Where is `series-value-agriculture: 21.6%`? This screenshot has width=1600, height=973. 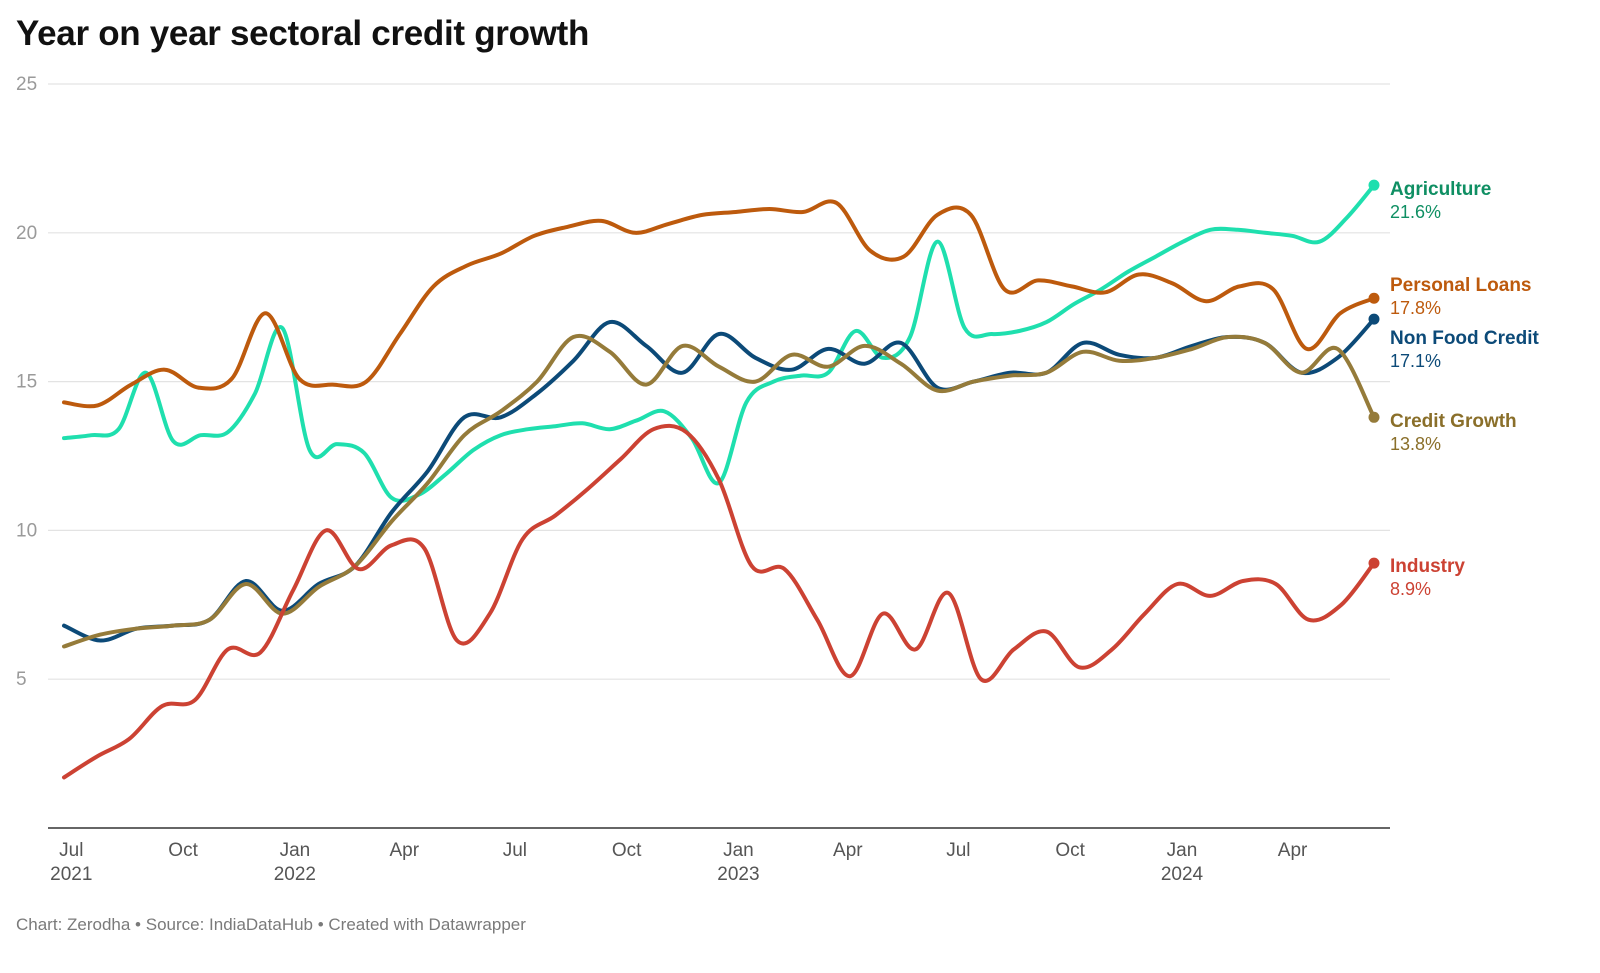
series-value-agriculture: 21.6% is located at coordinates (1415, 212).